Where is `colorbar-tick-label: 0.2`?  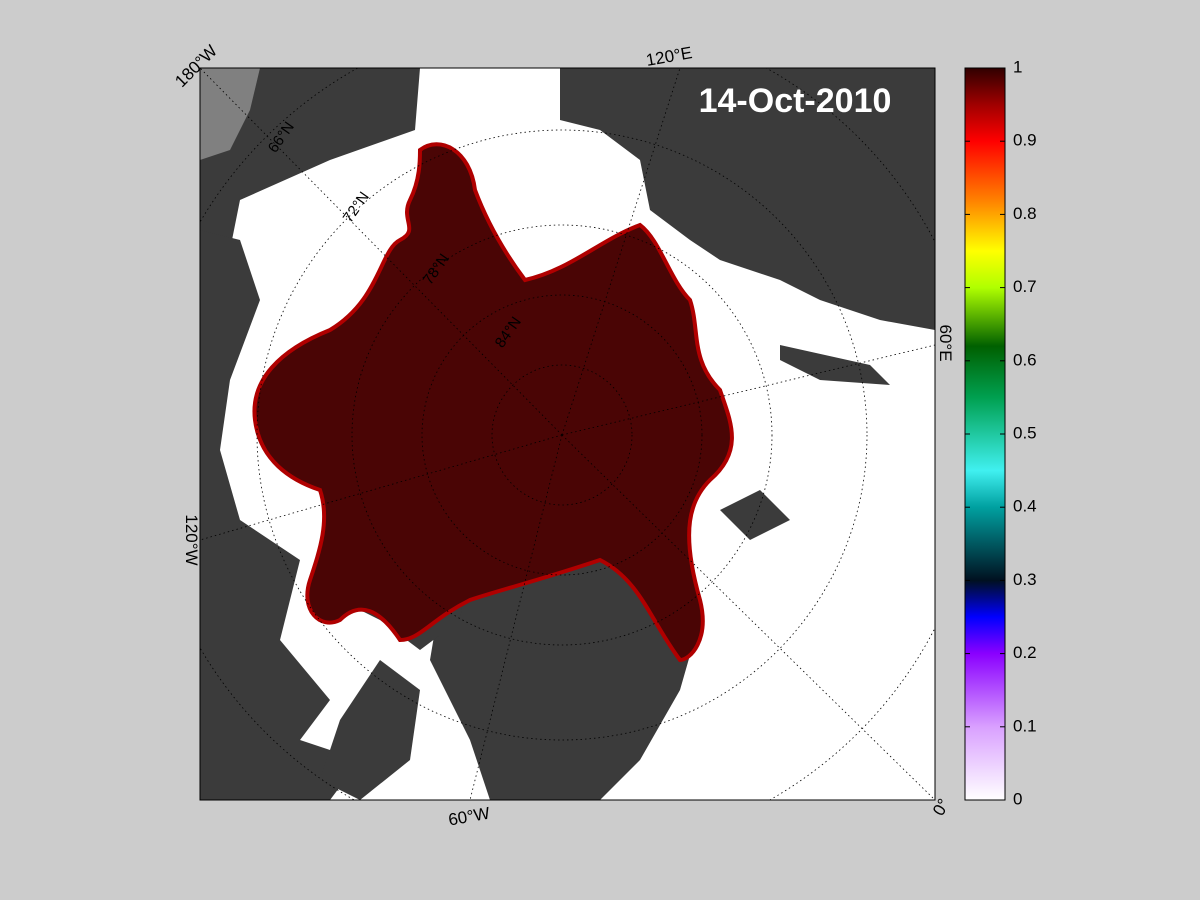
colorbar-tick-label: 0.2 is located at coordinates (1025, 652).